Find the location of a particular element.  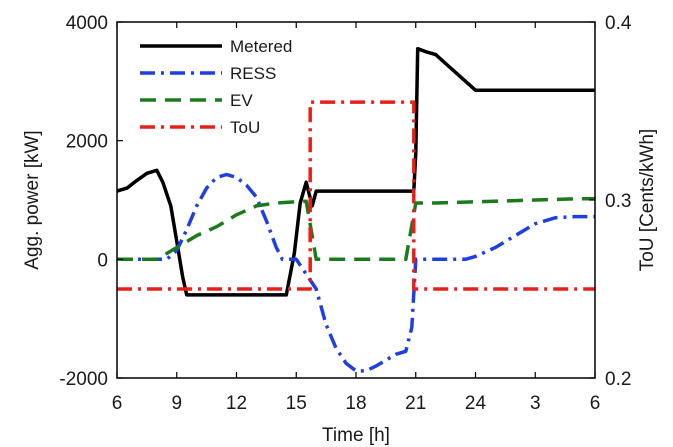

x-tick-label: 18 is located at coordinates (355, 403).